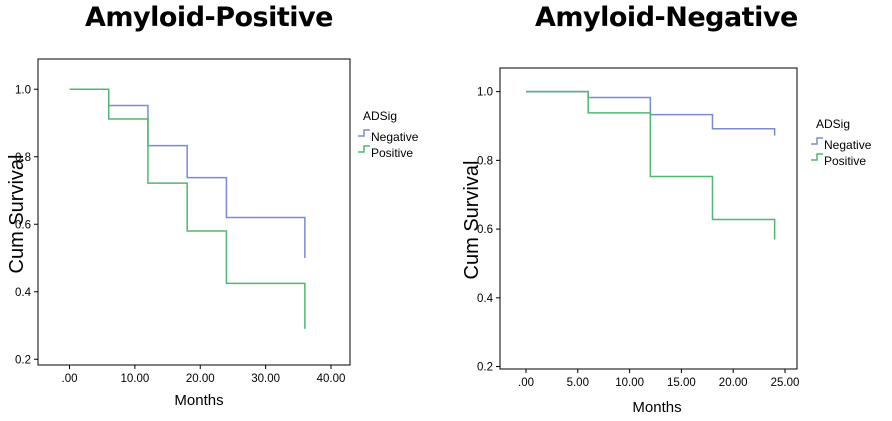 The width and height of the screenshot is (892, 421). What do you see at coordinates (265, 379) in the screenshot?
I see `x-tick-label: 30.00` at bounding box center [265, 379].